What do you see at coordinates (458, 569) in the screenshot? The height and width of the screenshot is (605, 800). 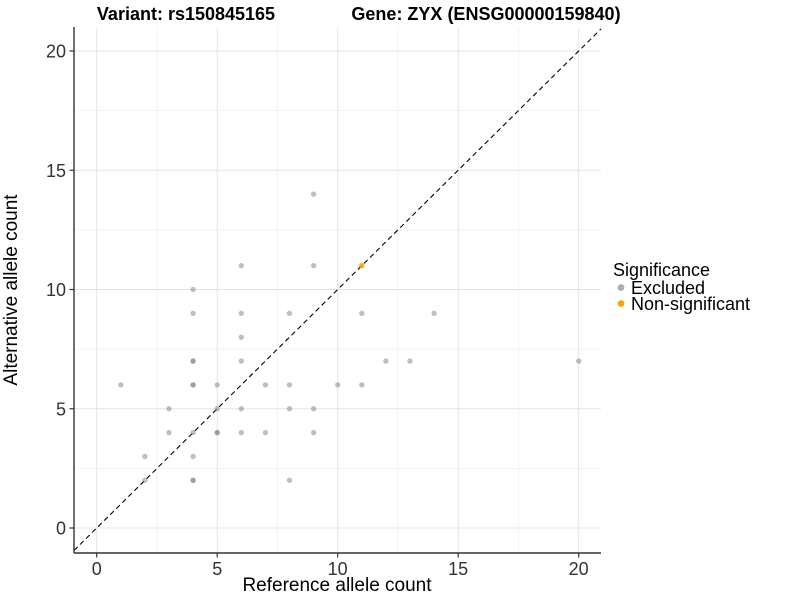 I see `x-tick-label: 15` at bounding box center [458, 569].